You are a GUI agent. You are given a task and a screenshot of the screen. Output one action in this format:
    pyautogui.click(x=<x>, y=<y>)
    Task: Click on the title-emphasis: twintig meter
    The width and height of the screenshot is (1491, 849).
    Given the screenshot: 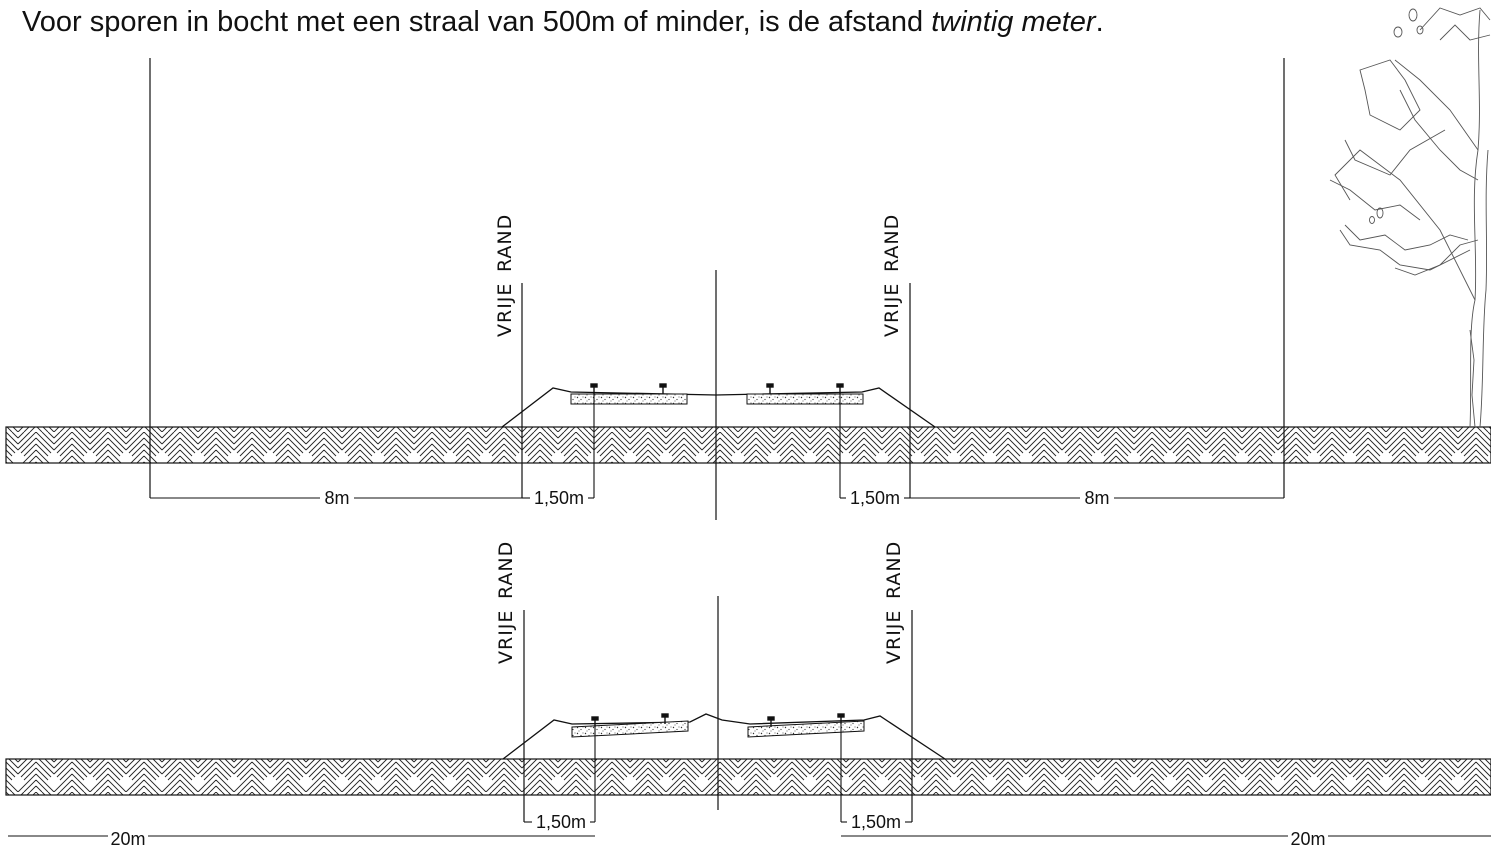 What is the action you would take?
    pyautogui.click(x=1013, y=22)
    